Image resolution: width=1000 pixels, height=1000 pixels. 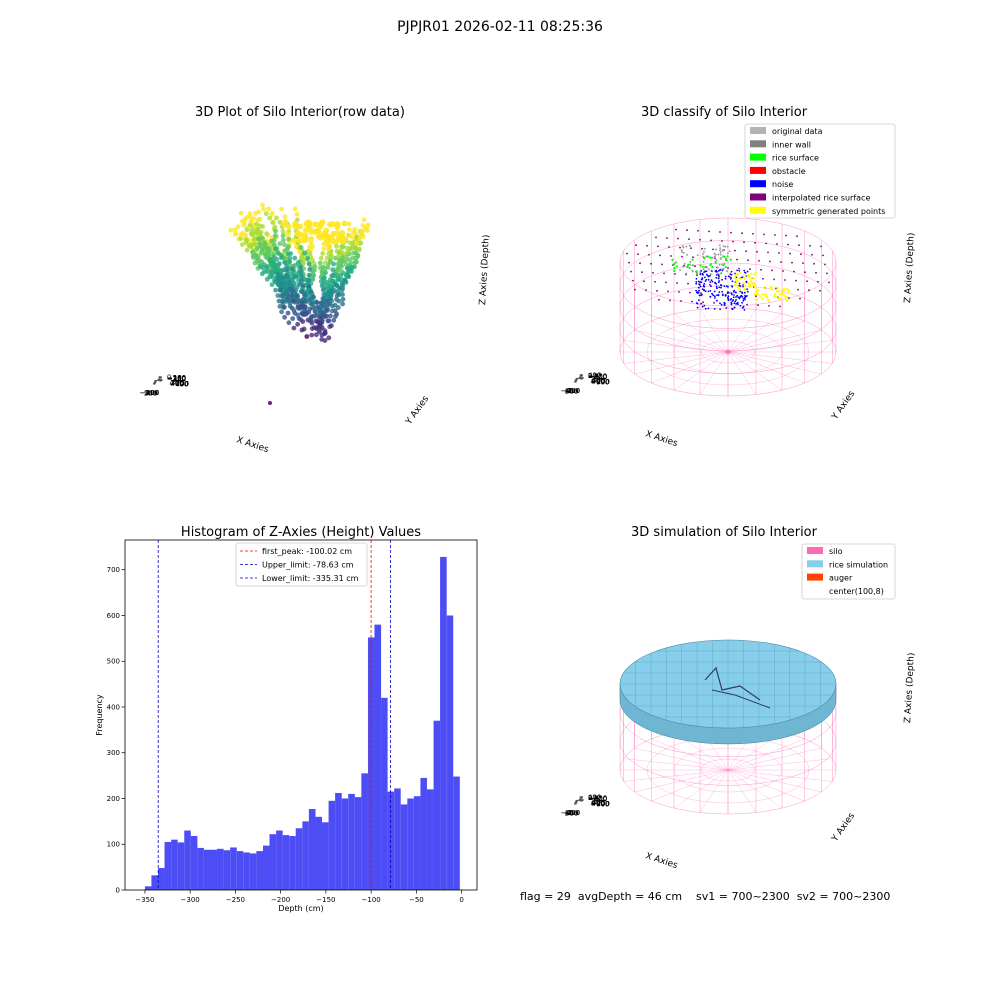 What do you see at coordinates (576, 380) in the screenshot?
I see `classify-x-tick-mark` at bounding box center [576, 380].